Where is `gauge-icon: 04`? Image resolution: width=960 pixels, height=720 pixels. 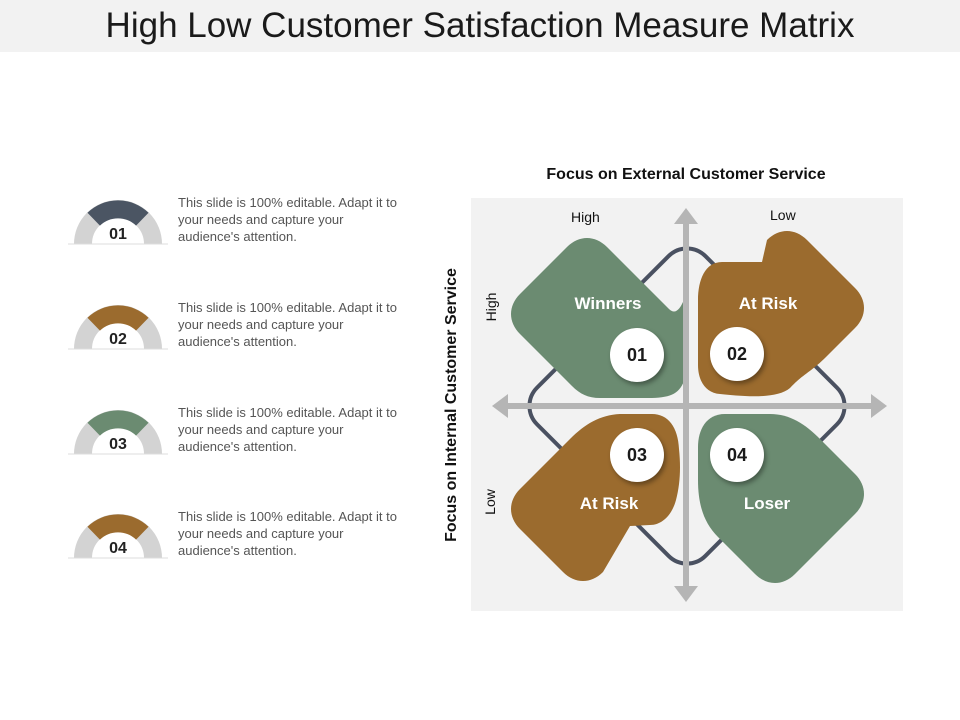 gauge-icon: 04 is located at coordinates (118, 538).